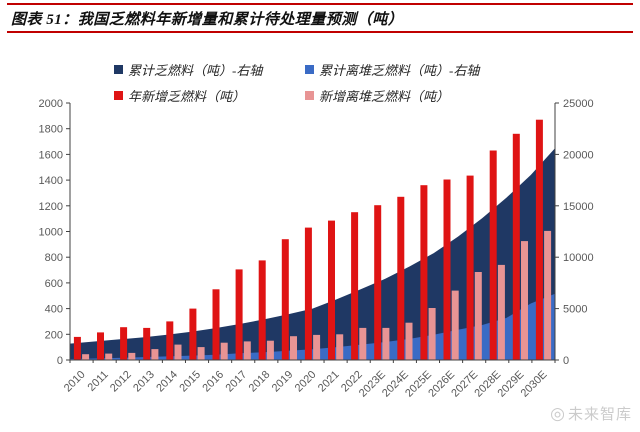  What do you see at coordinates (51, 207) in the screenshot?
I see `left-axis-tick-label: 1200` at bounding box center [51, 207].